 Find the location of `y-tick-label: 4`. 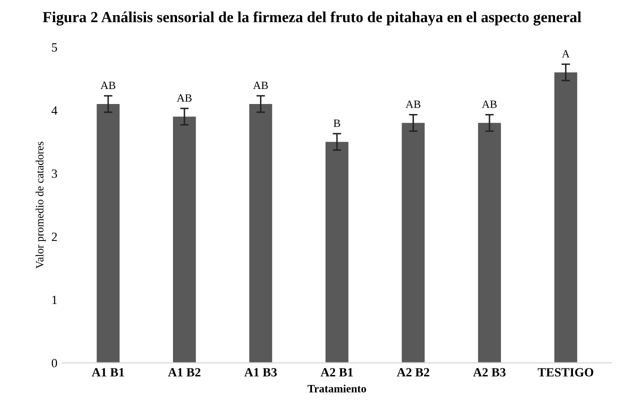

y-tick-label: 4 is located at coordinates (55, 110).